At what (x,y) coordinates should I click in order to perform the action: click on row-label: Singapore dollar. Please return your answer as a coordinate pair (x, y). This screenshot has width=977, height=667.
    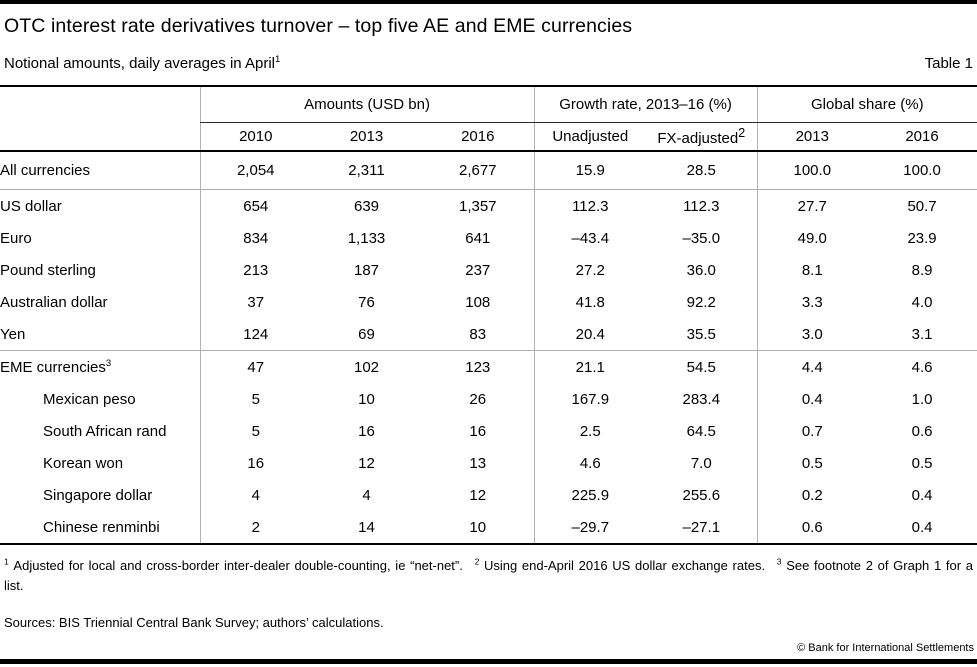
    Looking at the image, I should click on (100, 495).